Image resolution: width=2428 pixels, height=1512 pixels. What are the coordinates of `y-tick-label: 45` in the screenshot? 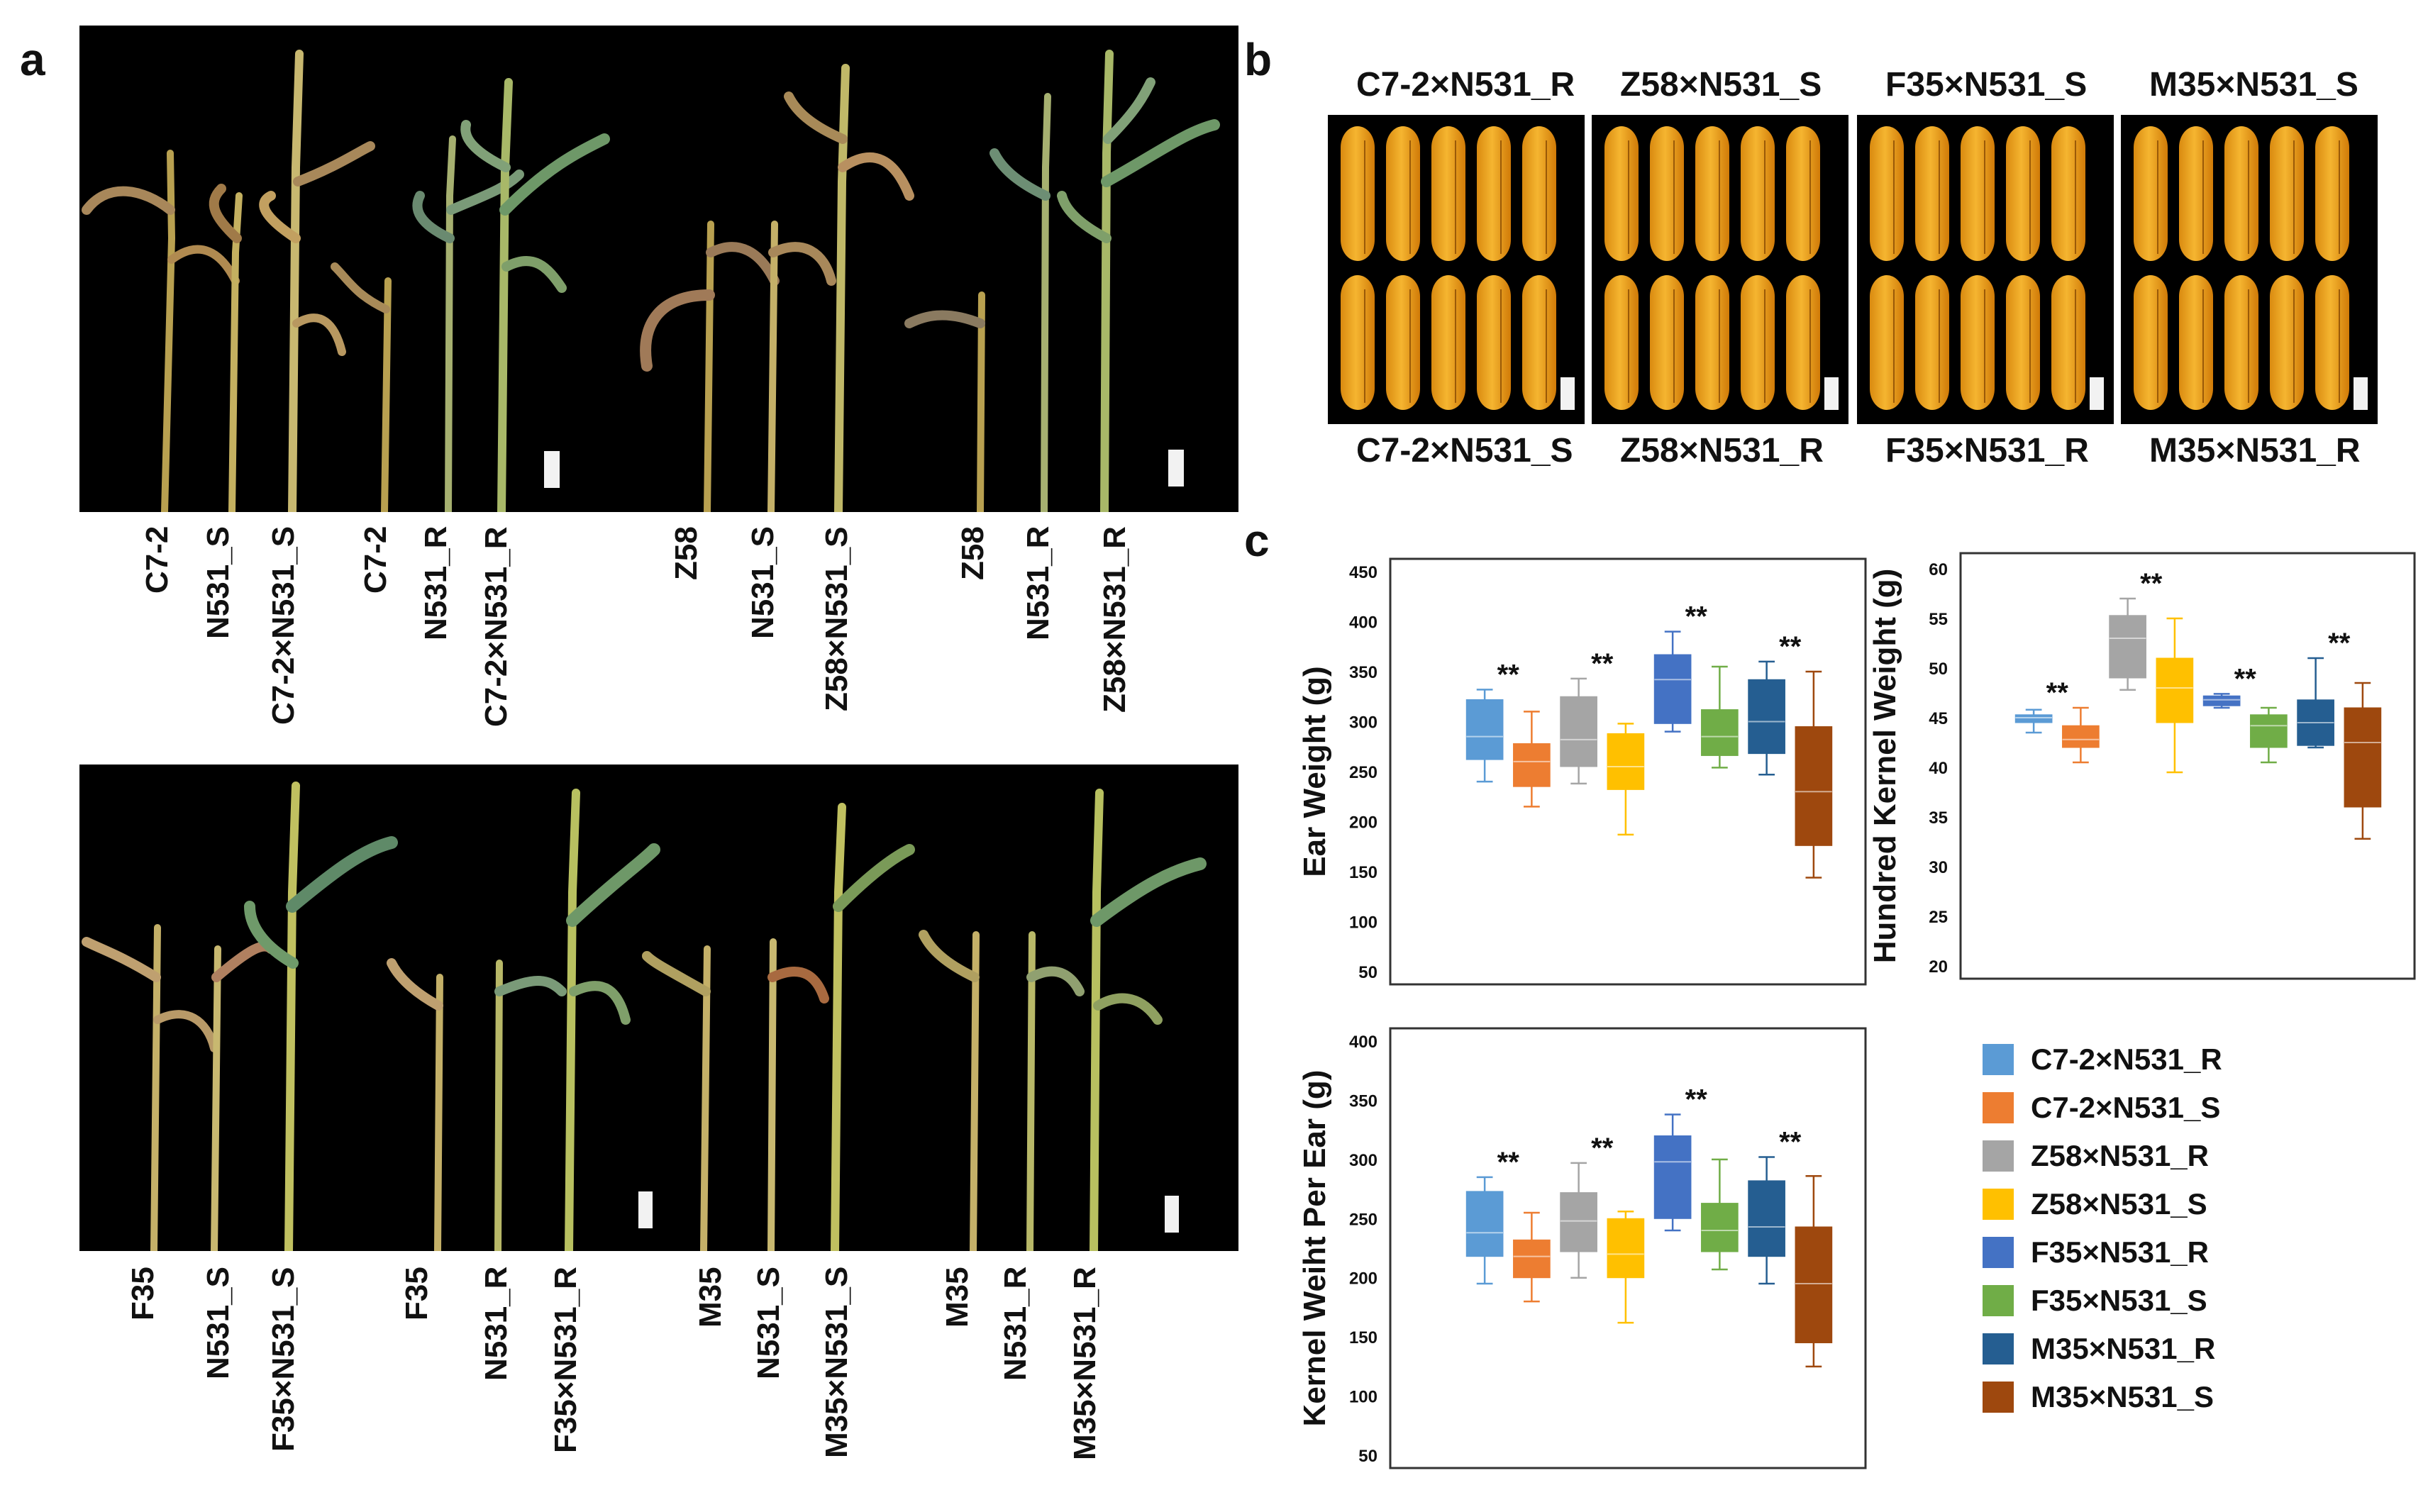 It's located at (1938, 718).